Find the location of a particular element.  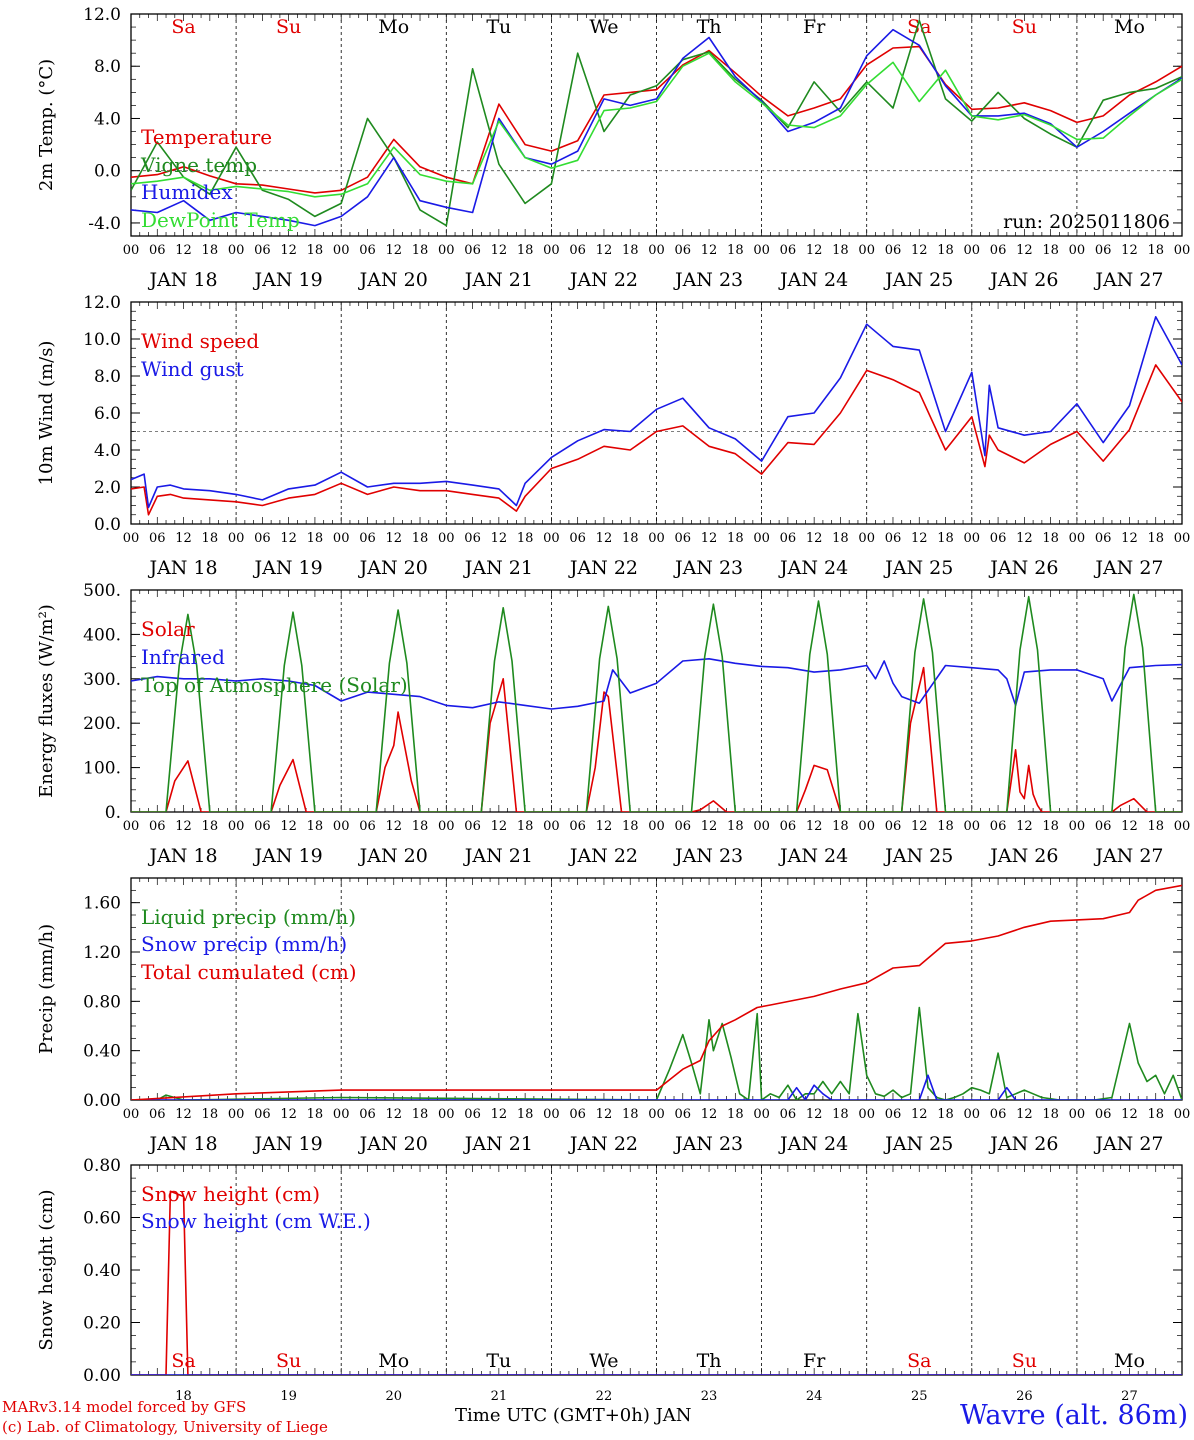

date-label: JAN 22 is located at coordinates (603, 856).